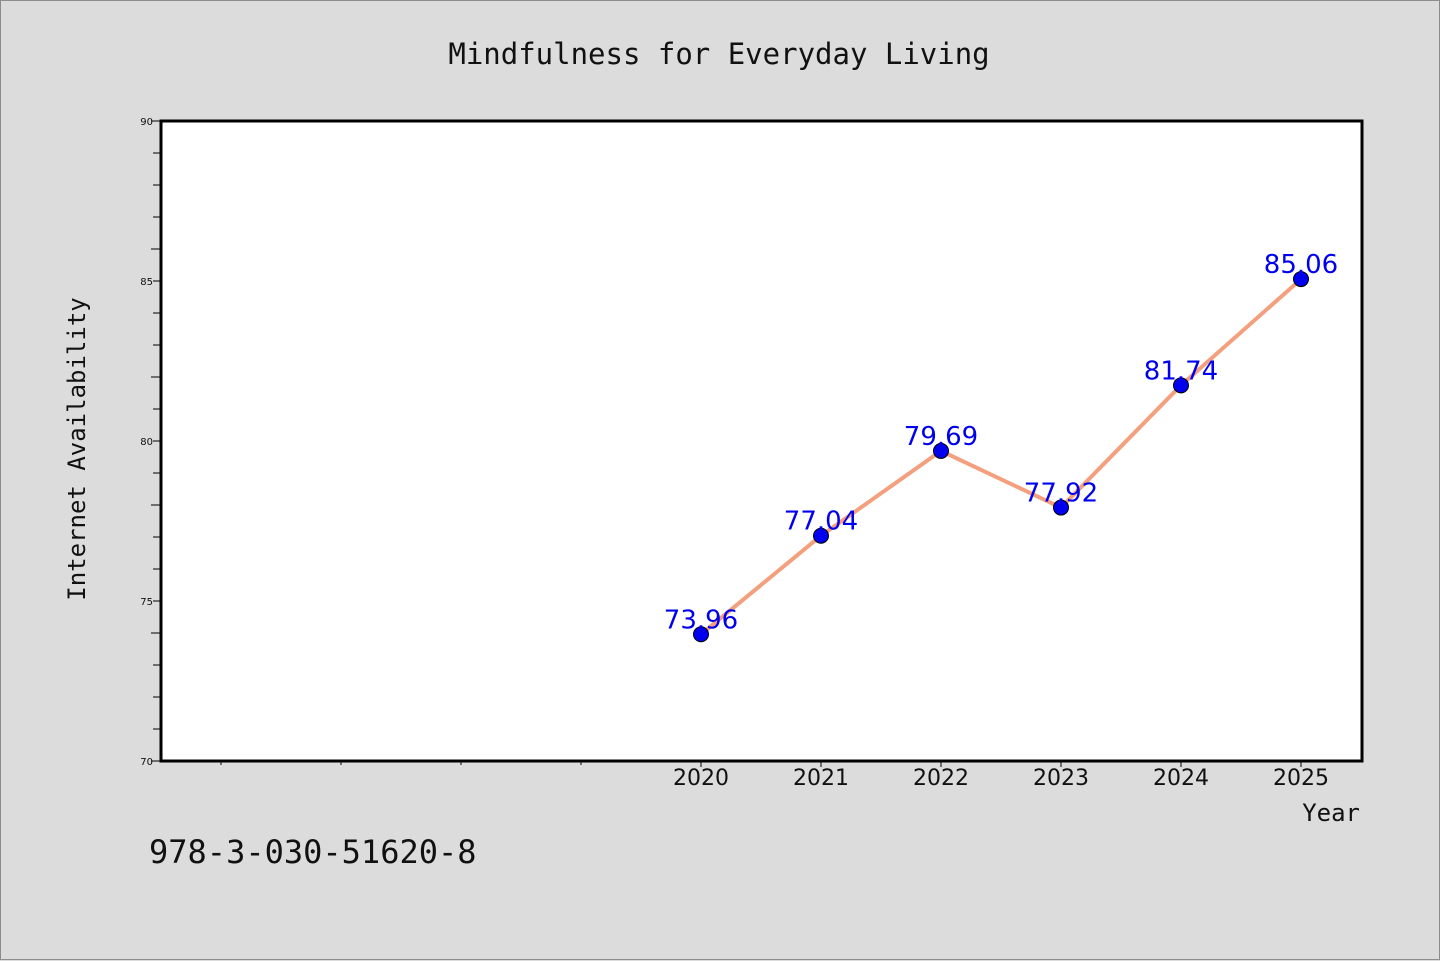 The width and height of the screenshot is (1440, 961). Describe the element at coordinates (821, 522) in the screenshot. I see `data-label: 77.04` at that location.